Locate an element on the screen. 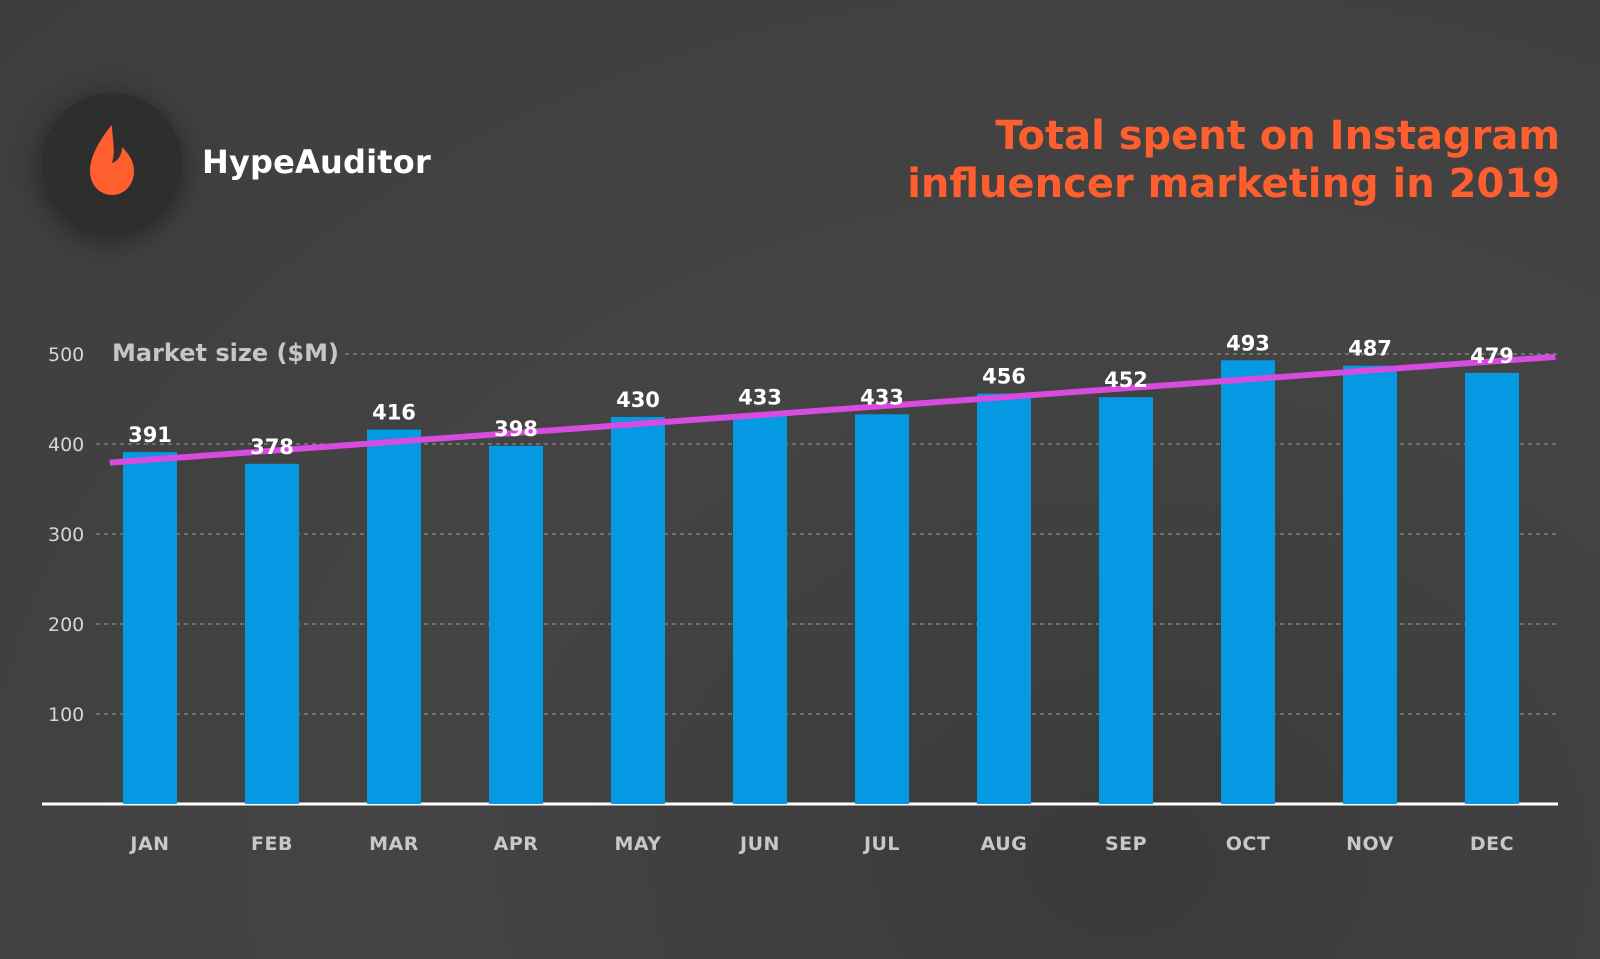 The height and width of the screenshot is (959, 1600). y-tick-label: 300 is located at coordinates (66, 535).